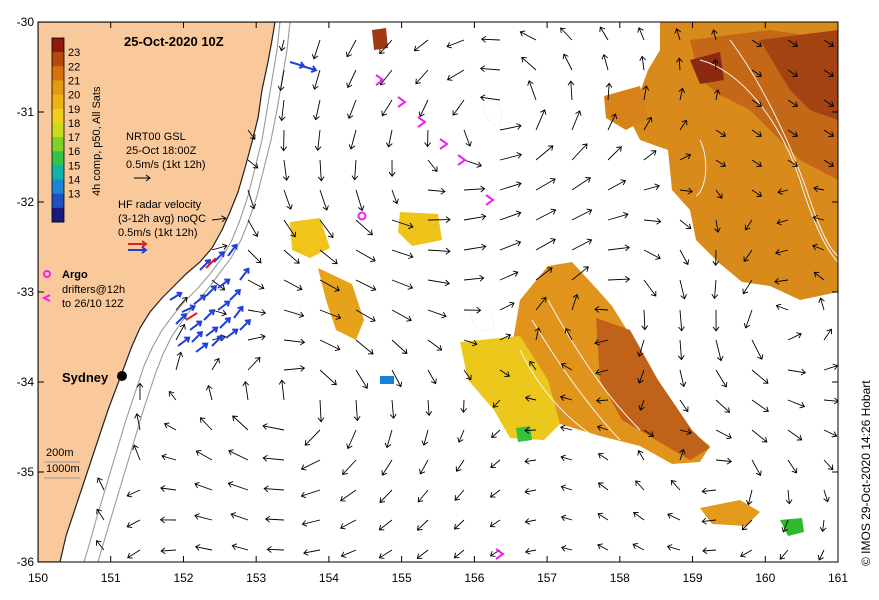  I want to click on x-tick-label: 152, so click(183, 578).